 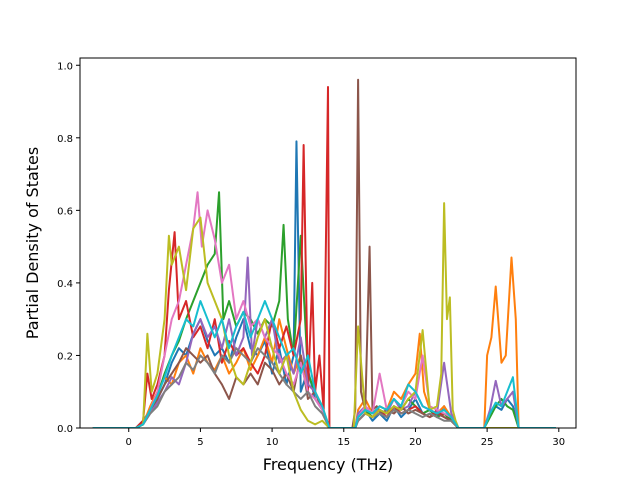 I want to click on y-tick-label: 0.8, so click(x=65, y=139).